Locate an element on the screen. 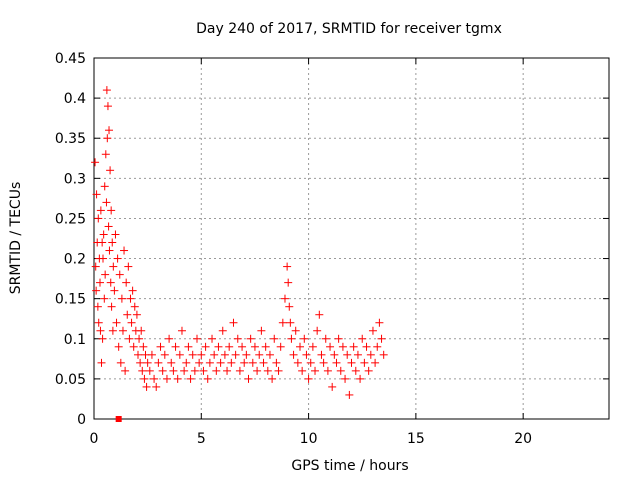  x-tick-label: 5 is located at coordinates (201, 439).